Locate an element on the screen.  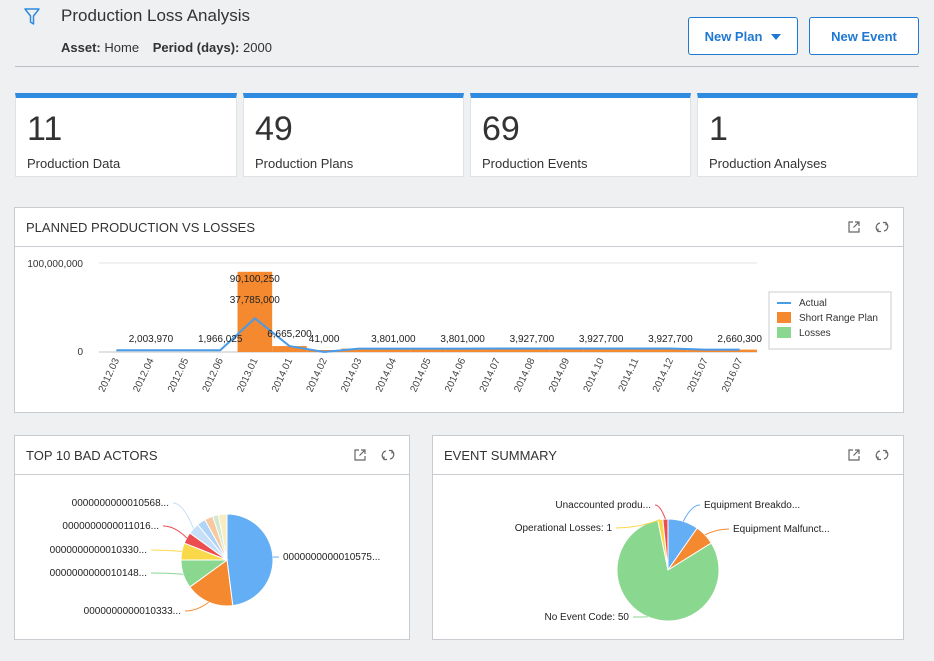
x-tick-label: 2014.09 is located at coordinates (559, 375).